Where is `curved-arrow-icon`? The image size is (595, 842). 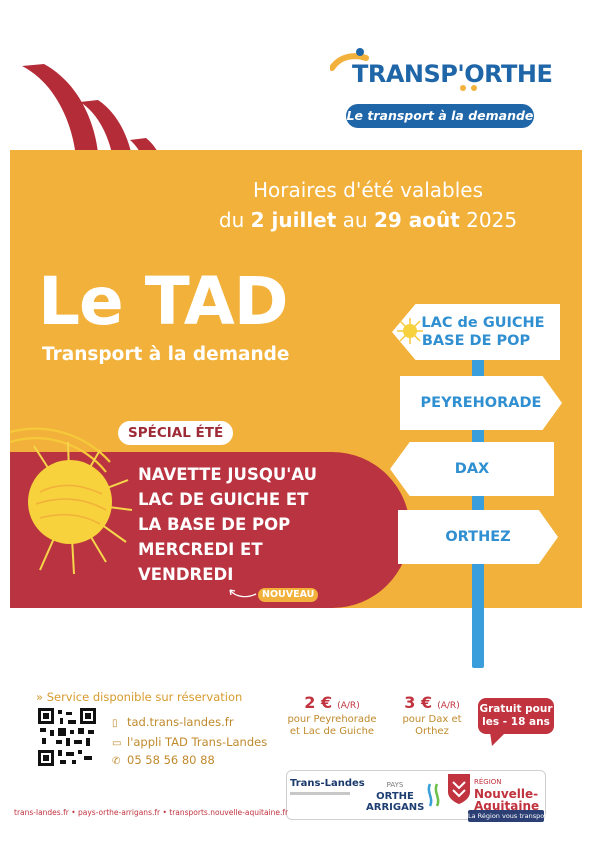 curved-arrow-icon is located at coordinates (243, 593).